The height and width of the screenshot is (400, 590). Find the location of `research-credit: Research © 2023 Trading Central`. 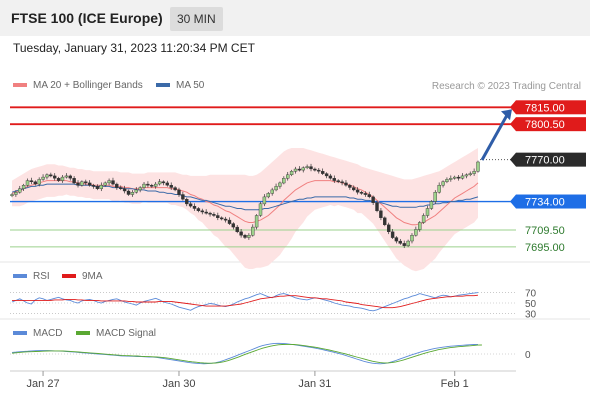

research-credit: Research © 2023 Trading Central is located at coordinates (506, 86).